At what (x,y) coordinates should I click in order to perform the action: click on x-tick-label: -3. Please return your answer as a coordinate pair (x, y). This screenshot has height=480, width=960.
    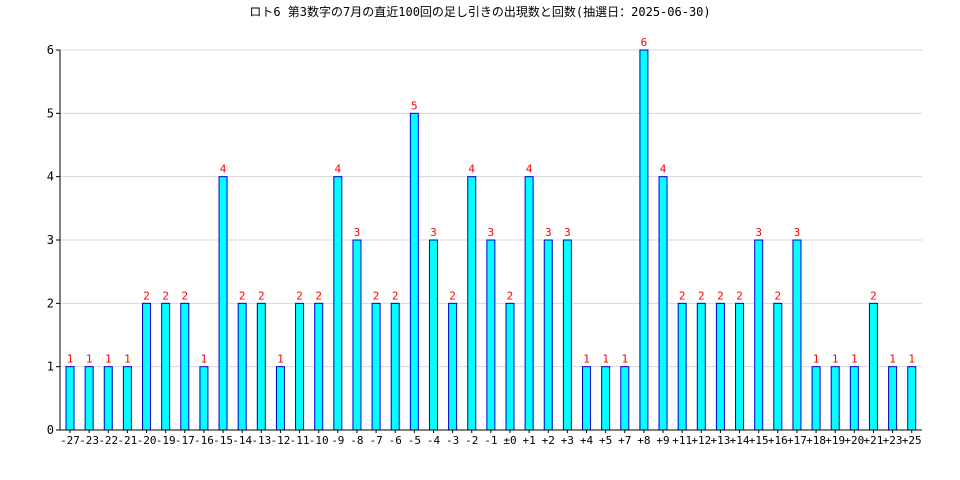
    Looking at the image, I should click on (452, 440).